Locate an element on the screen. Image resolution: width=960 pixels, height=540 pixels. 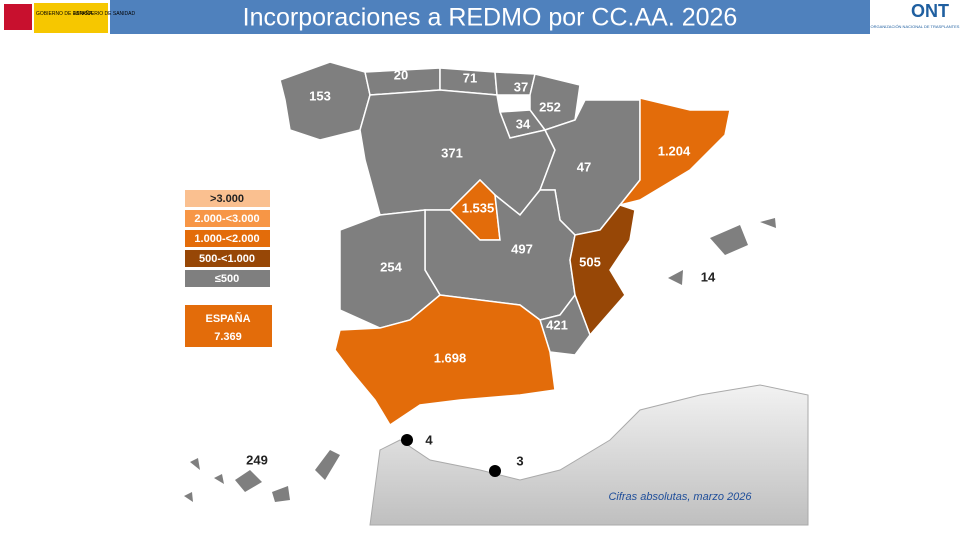
total-value: 7.369 is located at coordinates (228, 337).